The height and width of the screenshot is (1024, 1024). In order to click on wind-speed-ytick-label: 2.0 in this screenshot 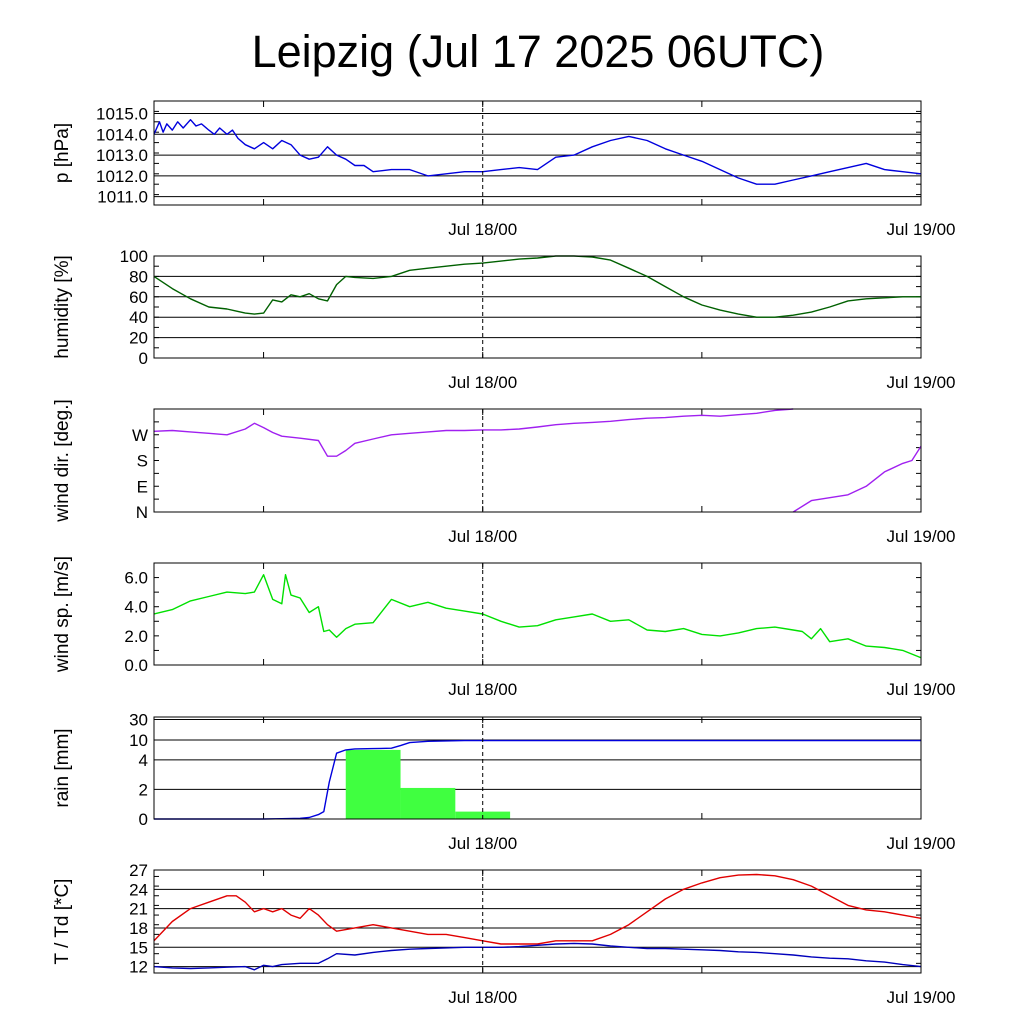, I will do `click(136, 636)`.